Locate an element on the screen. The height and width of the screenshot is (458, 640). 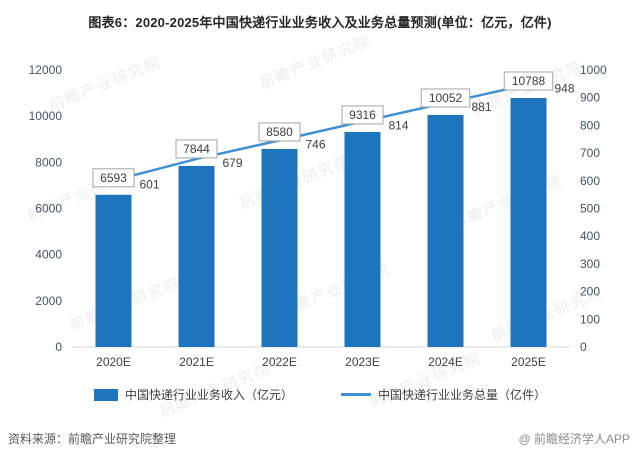
svg-text: 2024E is located at coordinates (445, 362).